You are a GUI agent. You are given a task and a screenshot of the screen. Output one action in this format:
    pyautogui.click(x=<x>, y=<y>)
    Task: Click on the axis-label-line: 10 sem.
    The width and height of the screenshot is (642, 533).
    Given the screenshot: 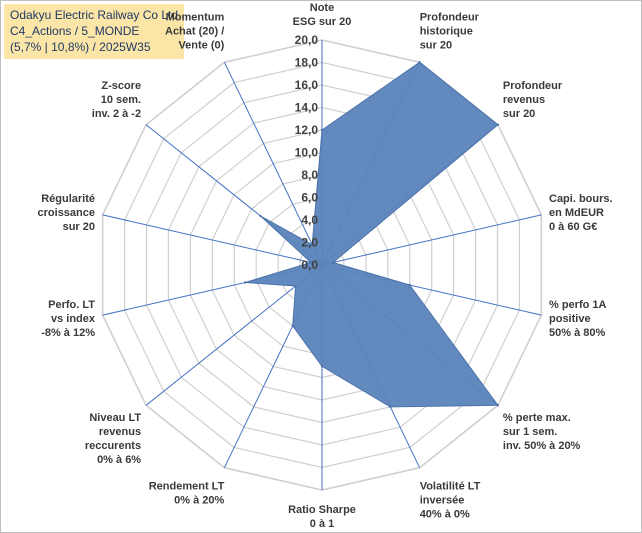 What is the action you would take?
    pyautogui.click(x=121, y=100)
    